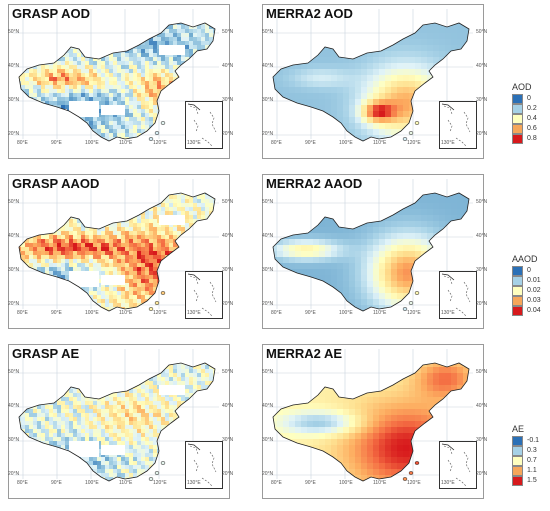  Describe the element at coordinates (518, 429) in the screenshot. I see `legend-title: AE` at that location.